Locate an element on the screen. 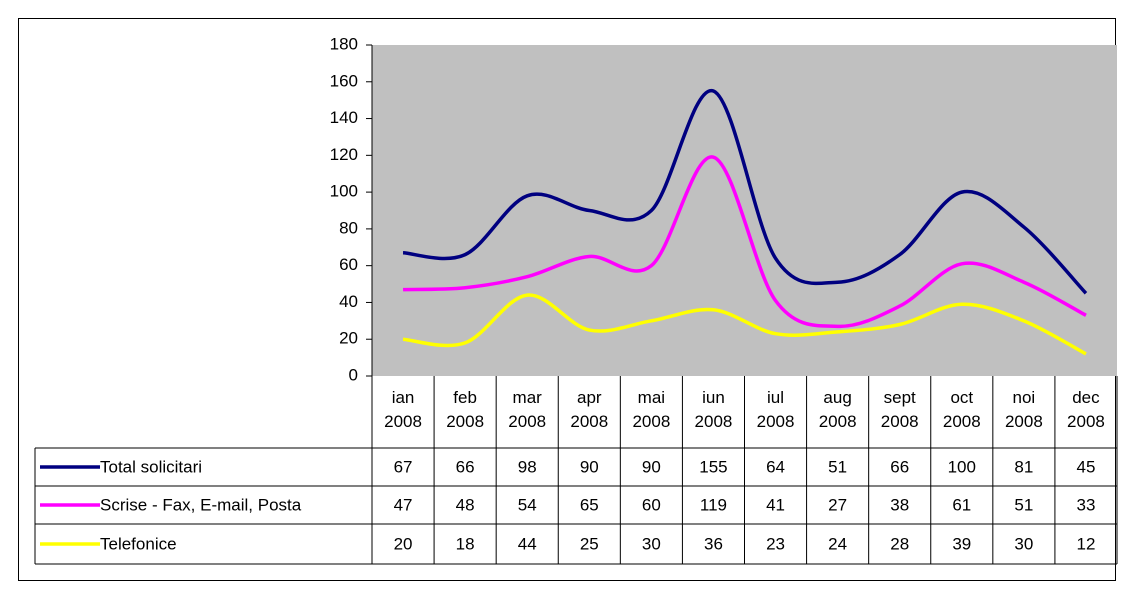 Image resolution: width=1130 pixels, height=596 pixels. x-tick-label: mai 2008 is located at coordinates (651, 410).